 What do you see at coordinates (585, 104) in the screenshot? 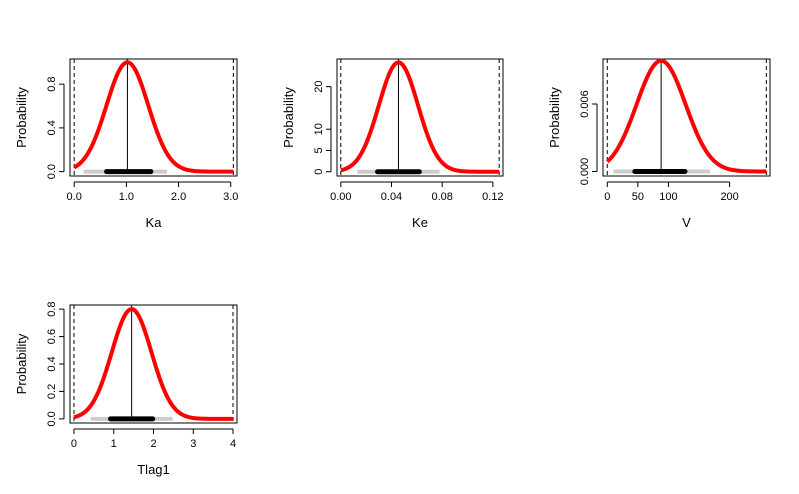
I see `y-tick-label: 0.006` at bounding box center [585, 104].